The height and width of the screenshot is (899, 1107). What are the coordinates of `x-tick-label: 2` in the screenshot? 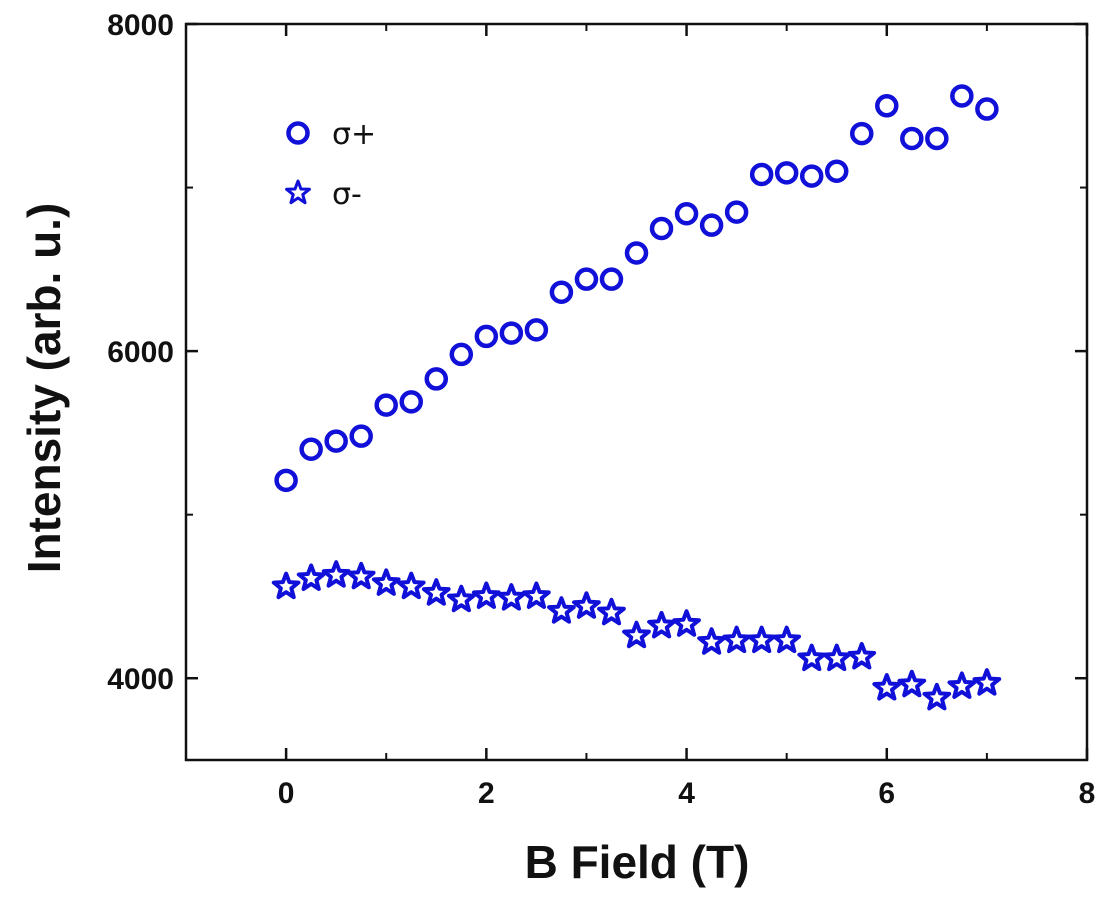 It's located at (486, 793).